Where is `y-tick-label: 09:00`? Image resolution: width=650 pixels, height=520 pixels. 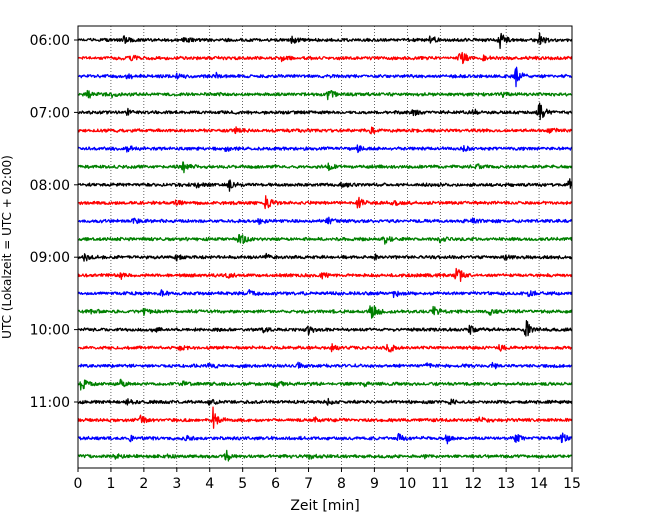
y-tick-label: 09:00 is located at coordinates (50, 258).